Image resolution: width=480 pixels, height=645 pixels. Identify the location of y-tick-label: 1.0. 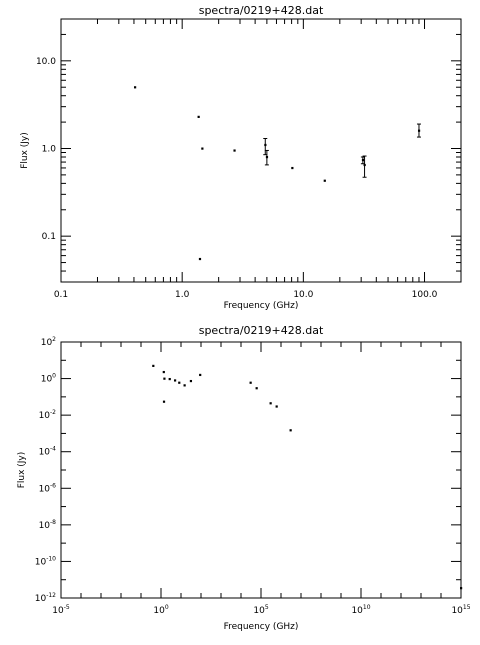
(49, 149).